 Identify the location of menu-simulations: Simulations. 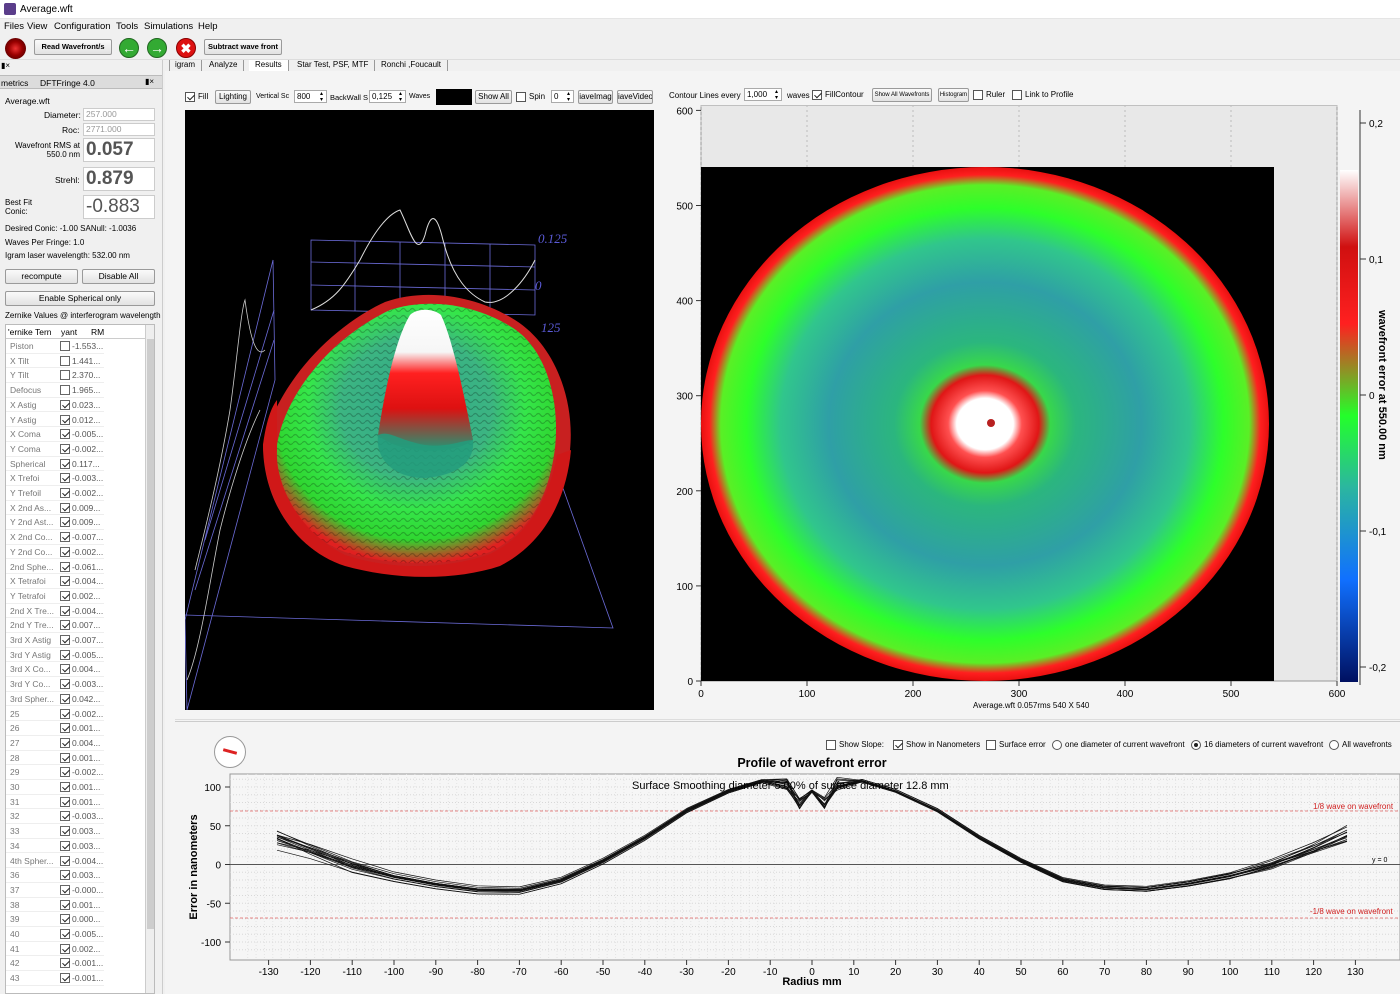
(169, 26).